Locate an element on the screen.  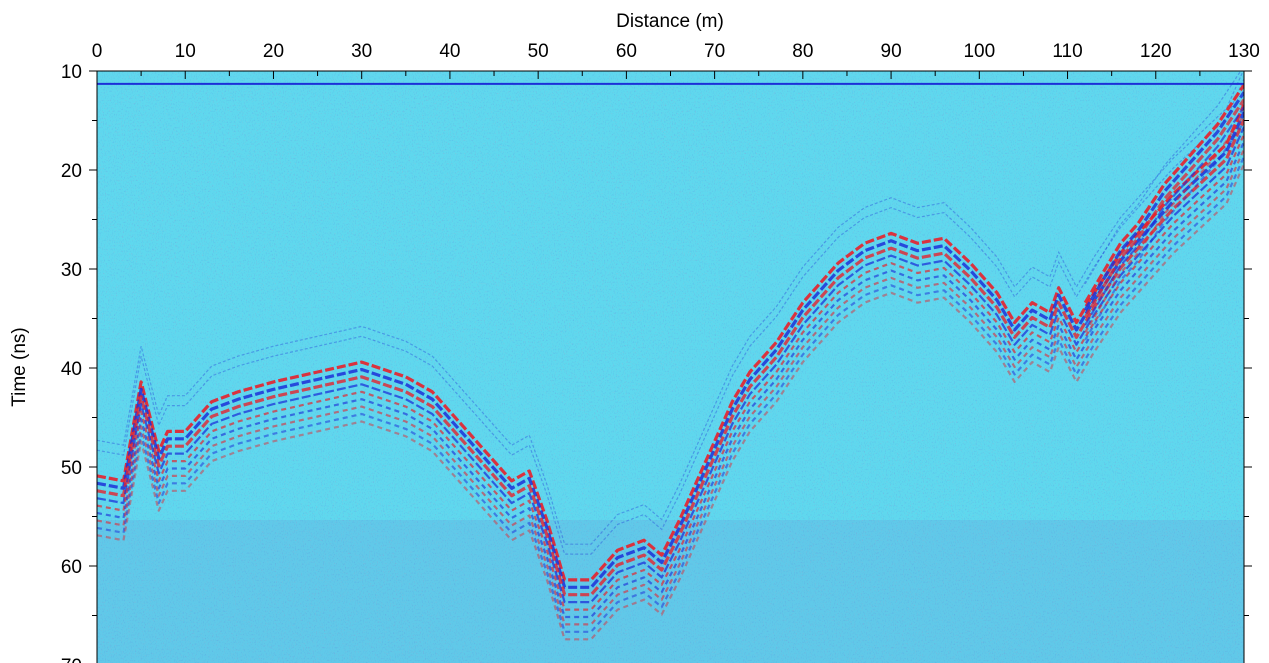
x-tick-label: 80 is located at coordinates (802, 51).